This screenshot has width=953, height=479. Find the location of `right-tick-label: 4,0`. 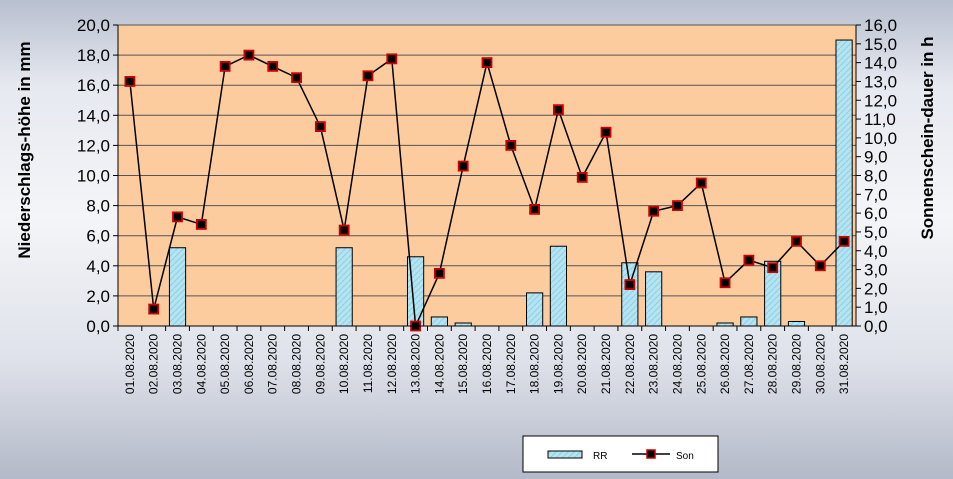

right-tick-label: 4,0 is located at coordinates (876, 251).